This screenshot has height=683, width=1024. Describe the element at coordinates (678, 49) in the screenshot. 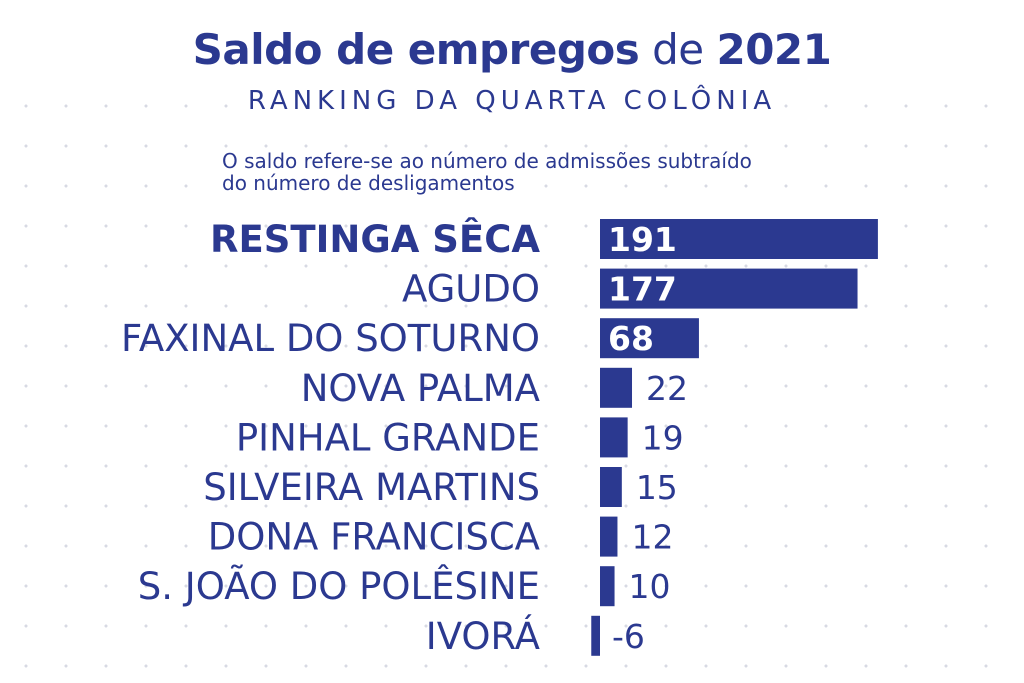

I see `title-connector: de` at that location.